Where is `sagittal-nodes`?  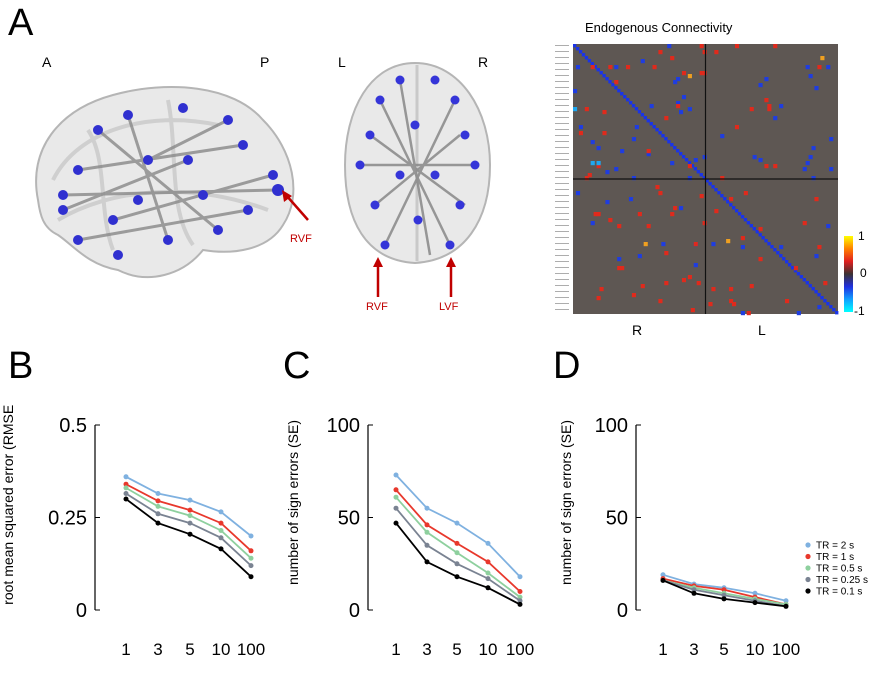 sagittal-nodes is located at coordinates (171, 181).